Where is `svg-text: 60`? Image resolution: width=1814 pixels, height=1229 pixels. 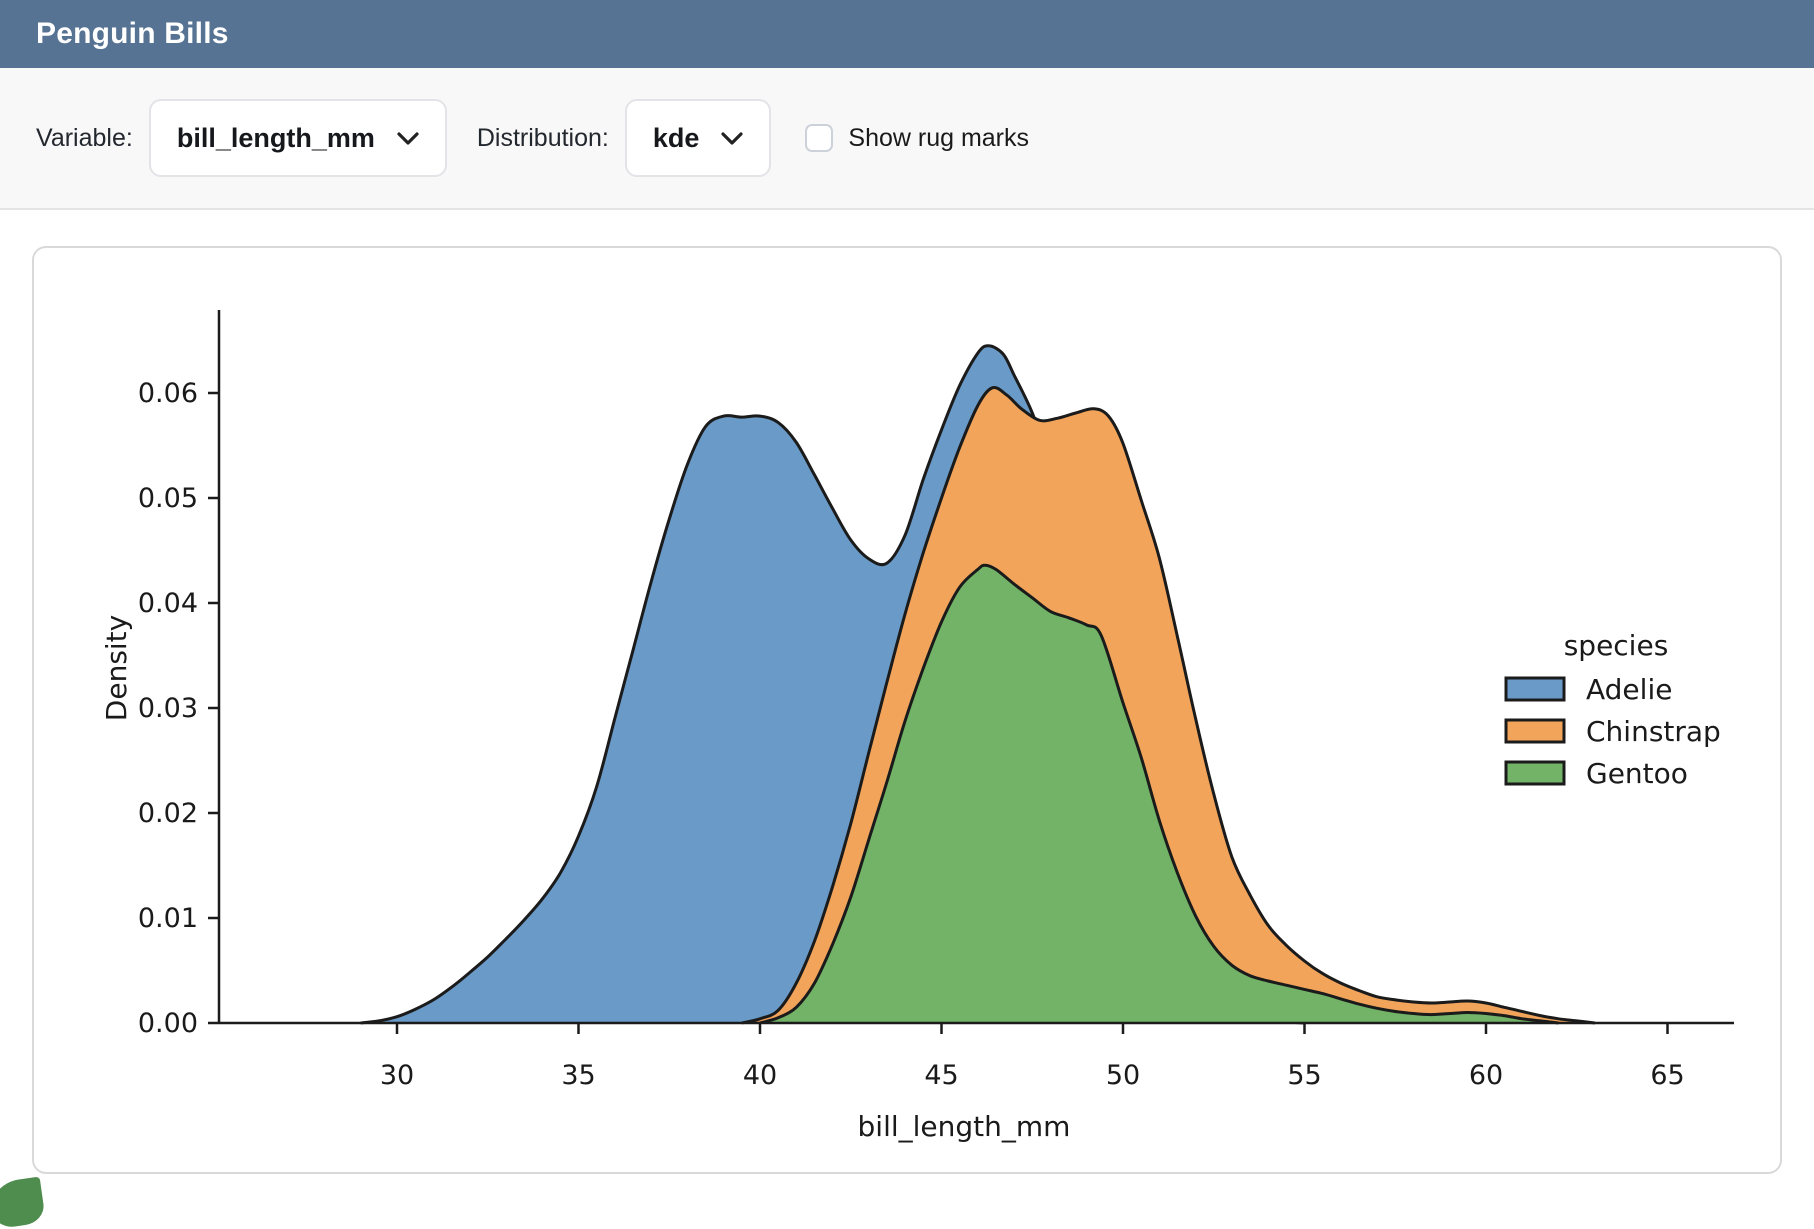
svg-text: 60 is located at coordinates (1486, 1075).